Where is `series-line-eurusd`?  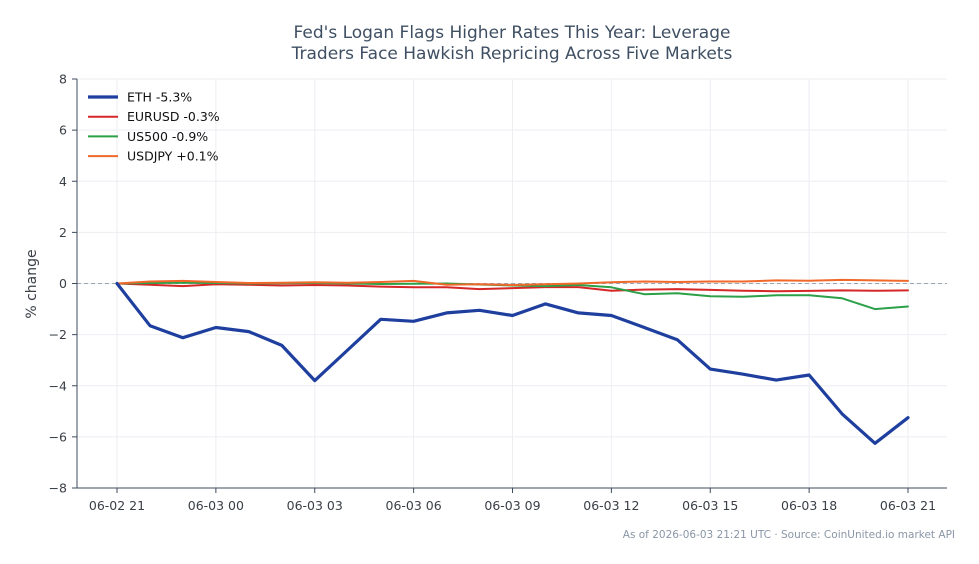
series-line-eurusd is located at coordinates (512, 287).